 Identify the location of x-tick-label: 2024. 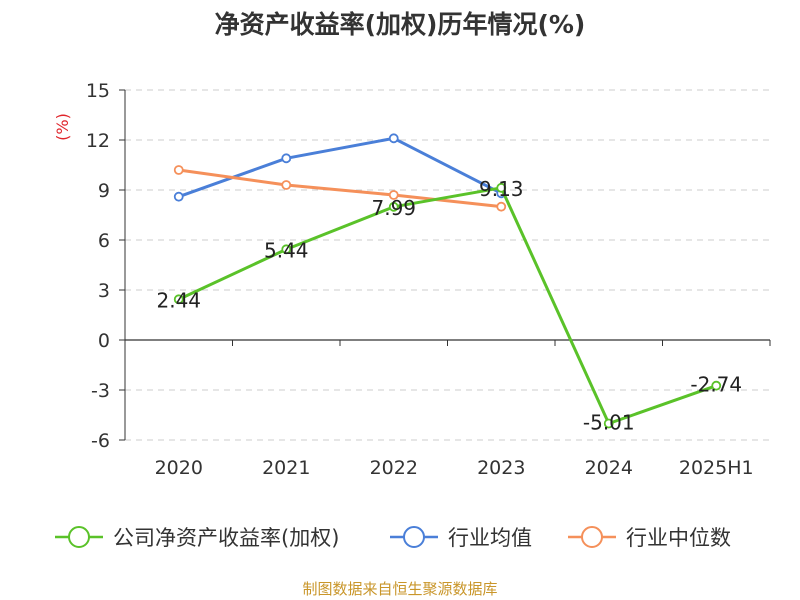
(609, 468).